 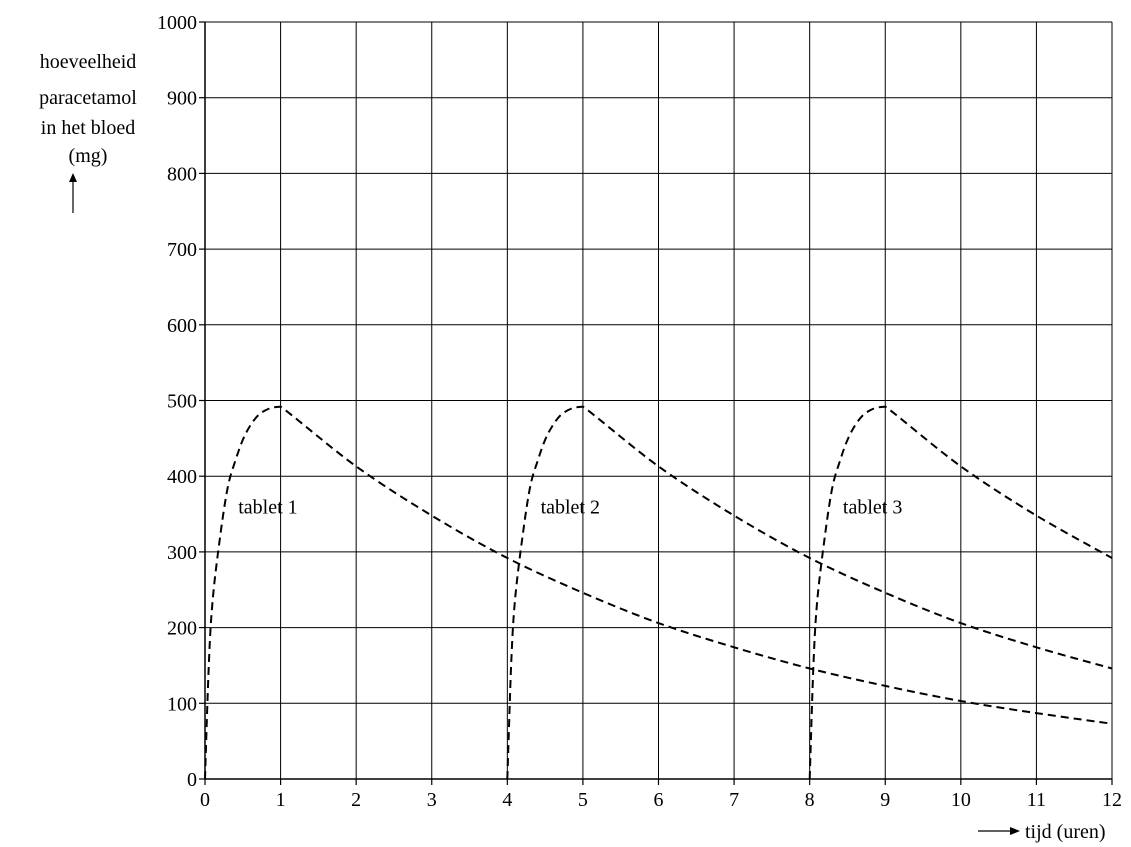 What do you see at coordinates (1065, 832) in the screenshot?
I see `x-axis-label-text: tijd (uren)` at bounding box center [1065, 832].